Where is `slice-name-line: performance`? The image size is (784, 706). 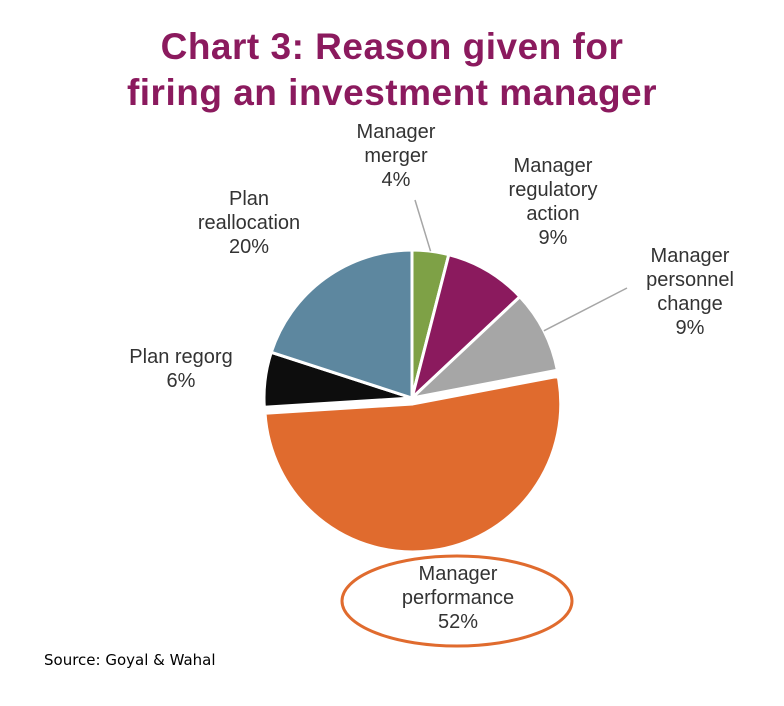
slice-name-line: performance is located at coordinates (458, 598).